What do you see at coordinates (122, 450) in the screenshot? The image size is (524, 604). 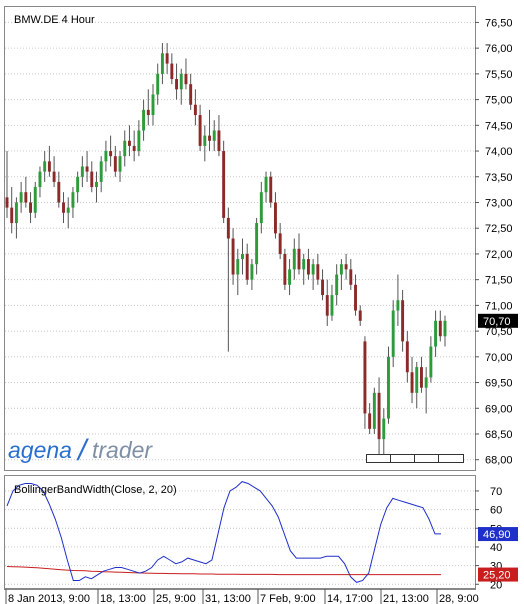 I see `logo-text-trader: trader` at bounding box center [122, 450].